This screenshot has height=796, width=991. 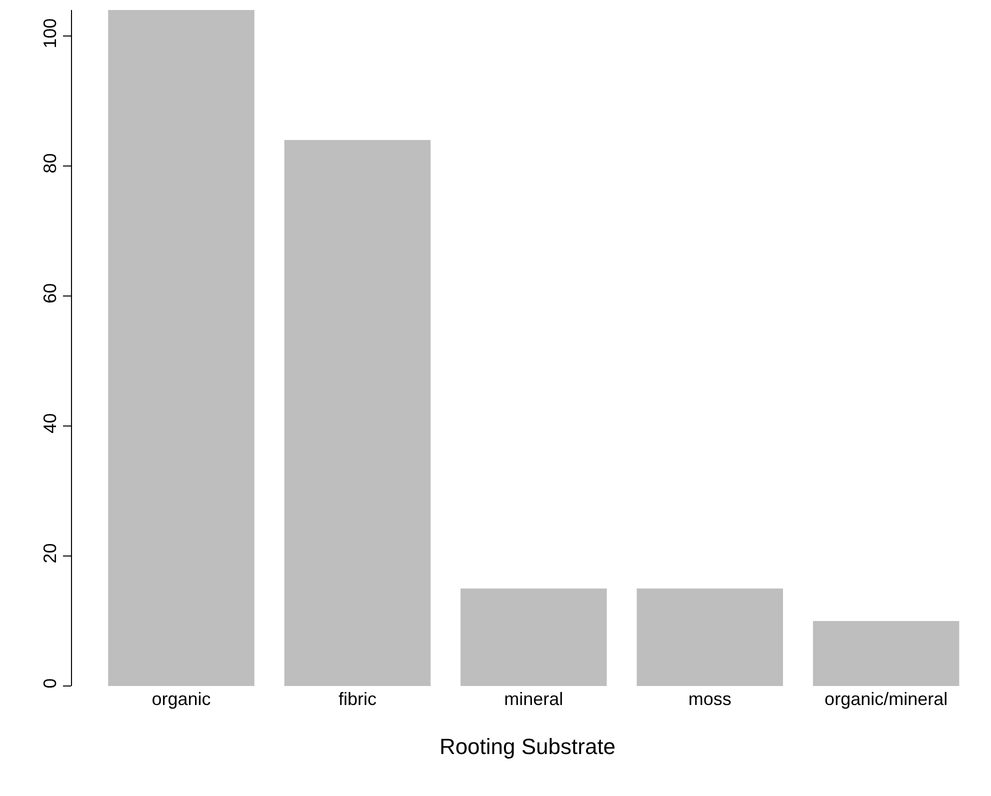 What do you see at coordinates (50, 293) in the screenshot?
I see `y-tick-label: 60` at bounding box center [50, 293].